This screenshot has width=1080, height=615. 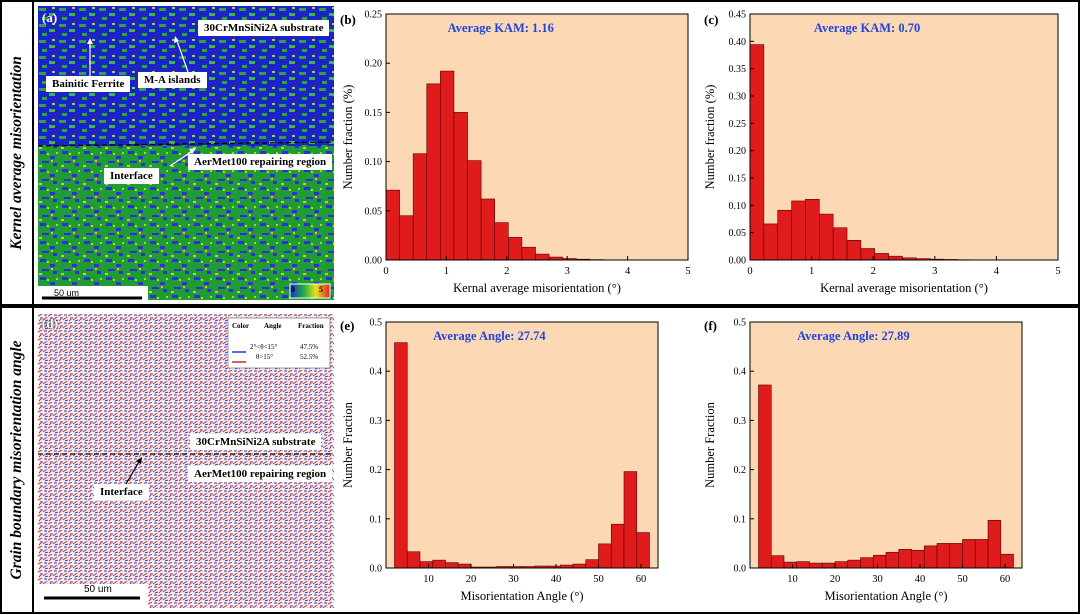 What do you see at coordinates (17, 153) in the screenshot?
I see `row-label-top: Kernel average misorientation` at bounding box center [17, 153].